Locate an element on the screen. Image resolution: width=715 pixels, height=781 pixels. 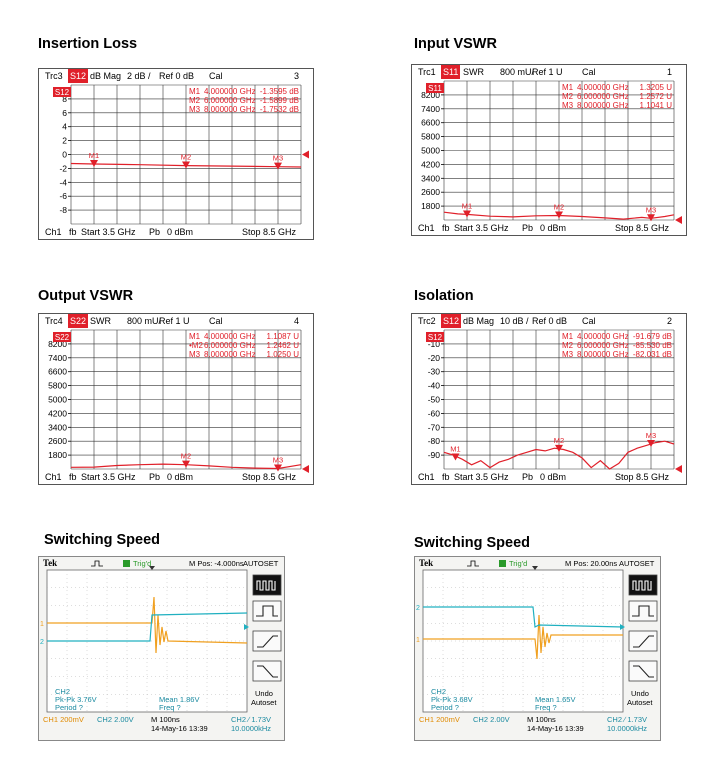
scope-mpos: M Pos: -4.000ns is located at coordinates (216, 563).